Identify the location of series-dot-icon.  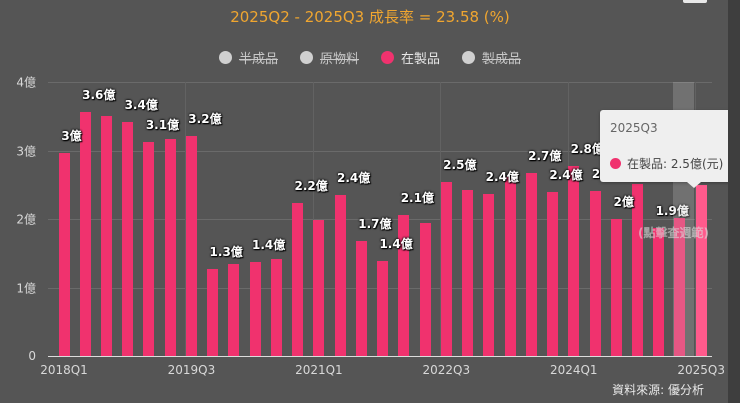
(615, 163).